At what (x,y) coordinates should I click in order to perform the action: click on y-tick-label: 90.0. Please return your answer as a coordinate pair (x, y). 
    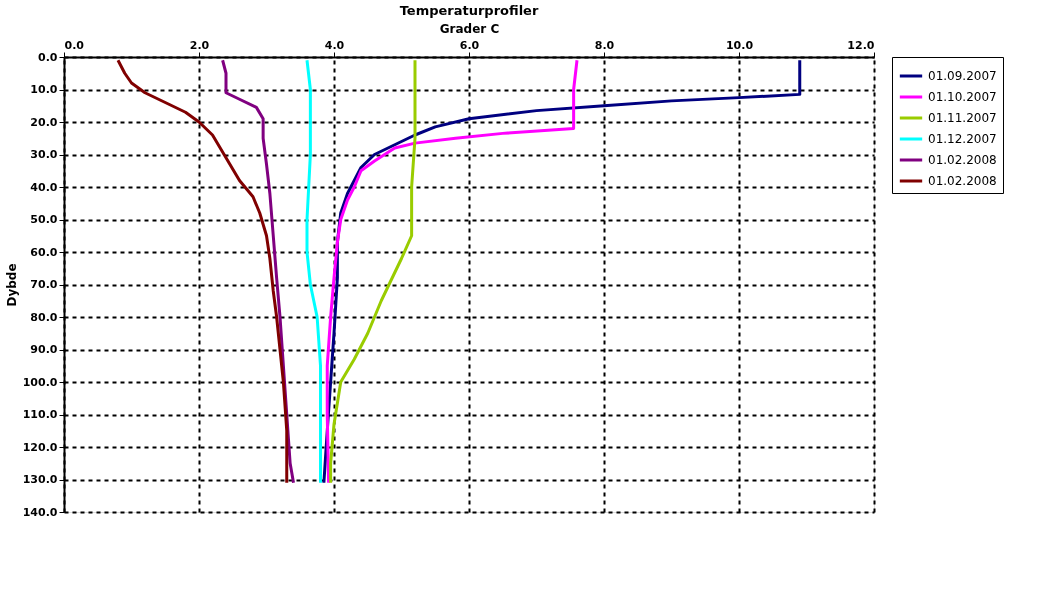
    Looking at the image, I should click on (44, 349).